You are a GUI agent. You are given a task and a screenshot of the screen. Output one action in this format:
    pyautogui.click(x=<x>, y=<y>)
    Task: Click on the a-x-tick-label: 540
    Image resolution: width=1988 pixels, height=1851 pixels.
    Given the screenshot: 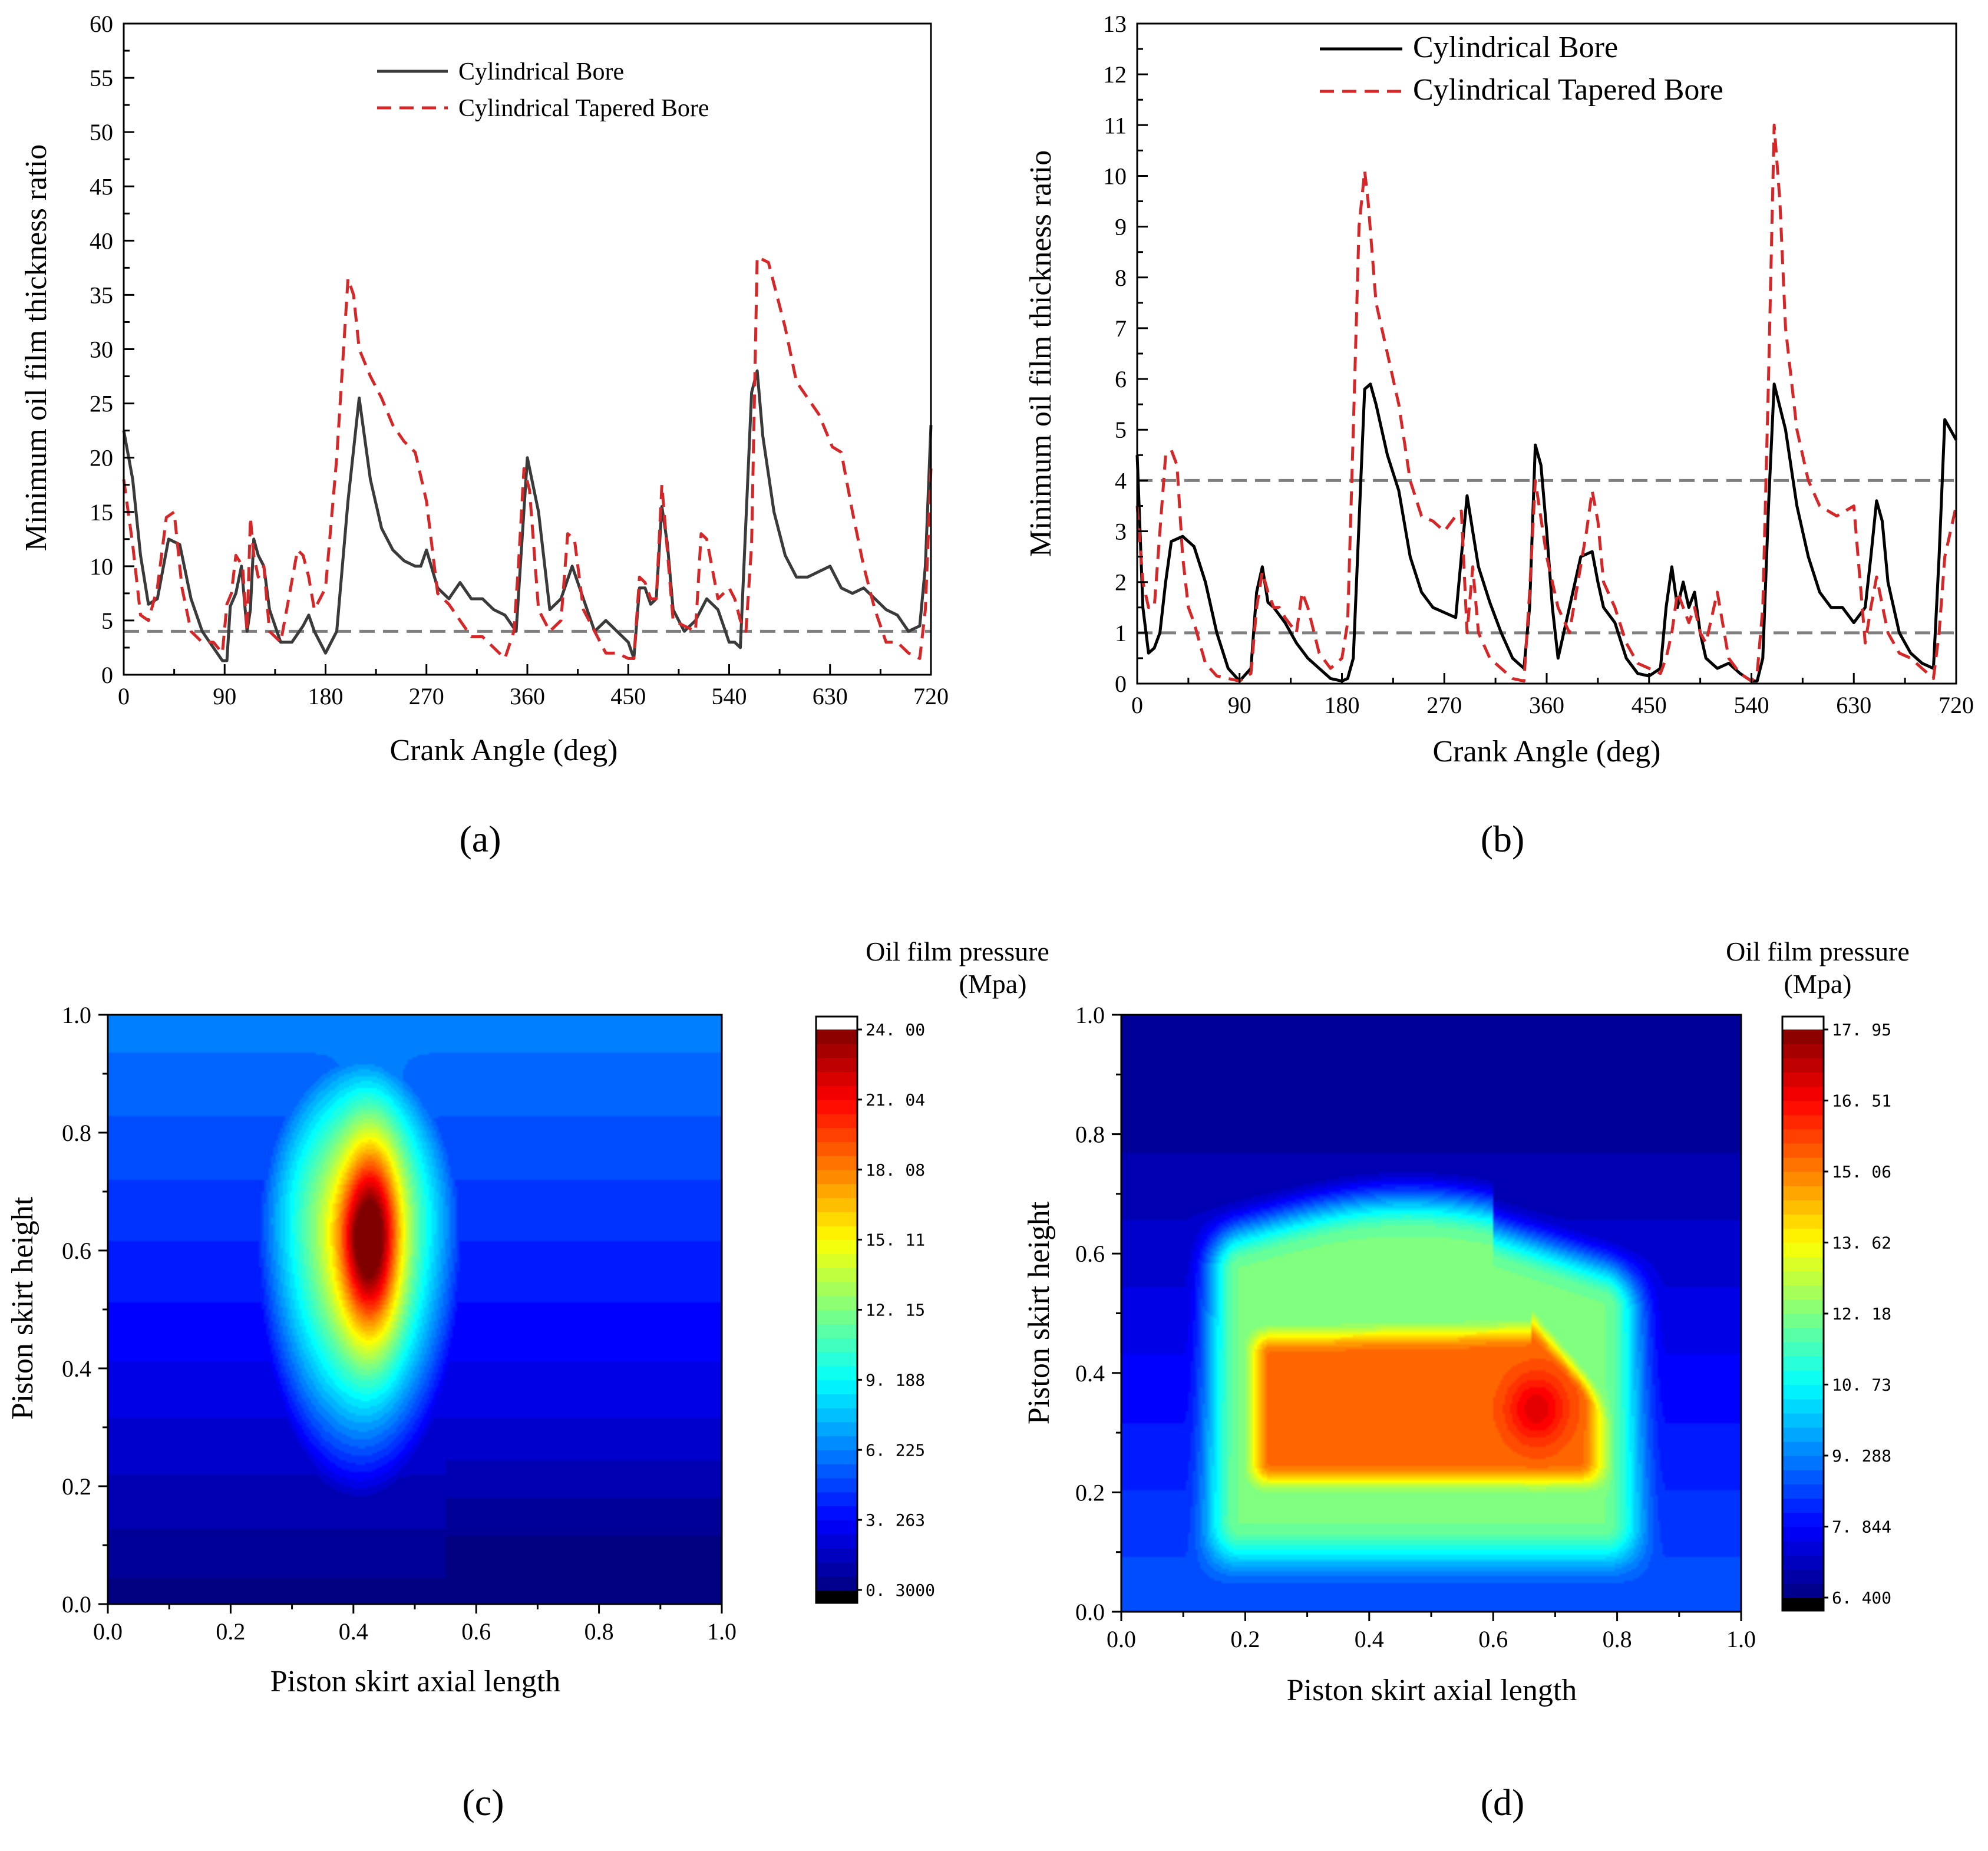 What is the action you would take?
    pyautogui.click(x=729, y=696)
    